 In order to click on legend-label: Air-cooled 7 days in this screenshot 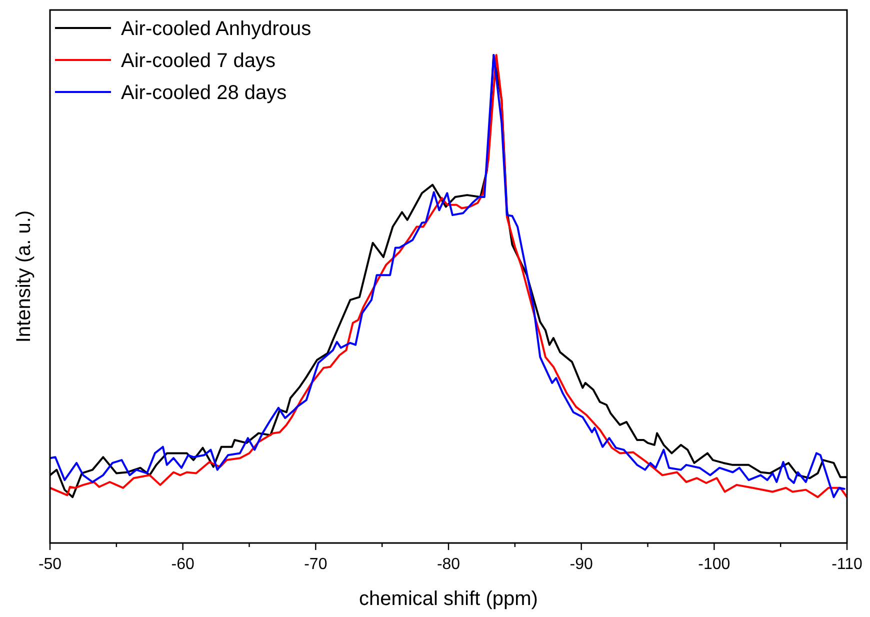, I will do `click(198, 61)`.